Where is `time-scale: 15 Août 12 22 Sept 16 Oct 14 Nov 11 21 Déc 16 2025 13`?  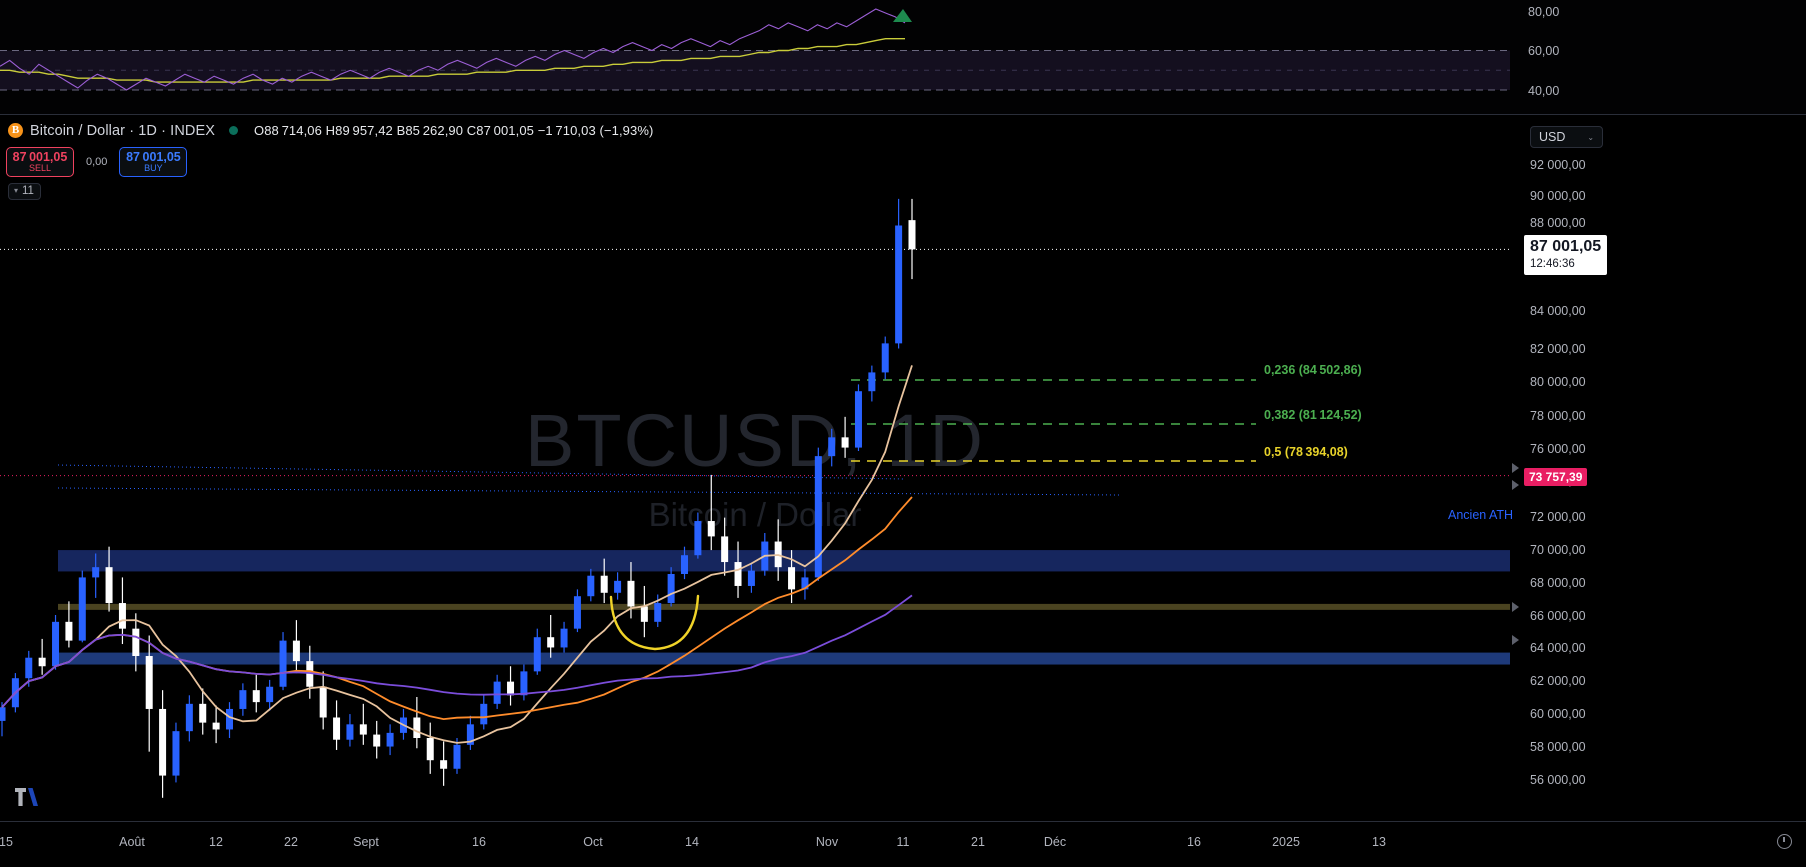
time-scale: 15 Août 12 22 Sept 16 Oct 14 Nov 11 21 Déc 16 2025 13 is located at coordinates (903, 844).